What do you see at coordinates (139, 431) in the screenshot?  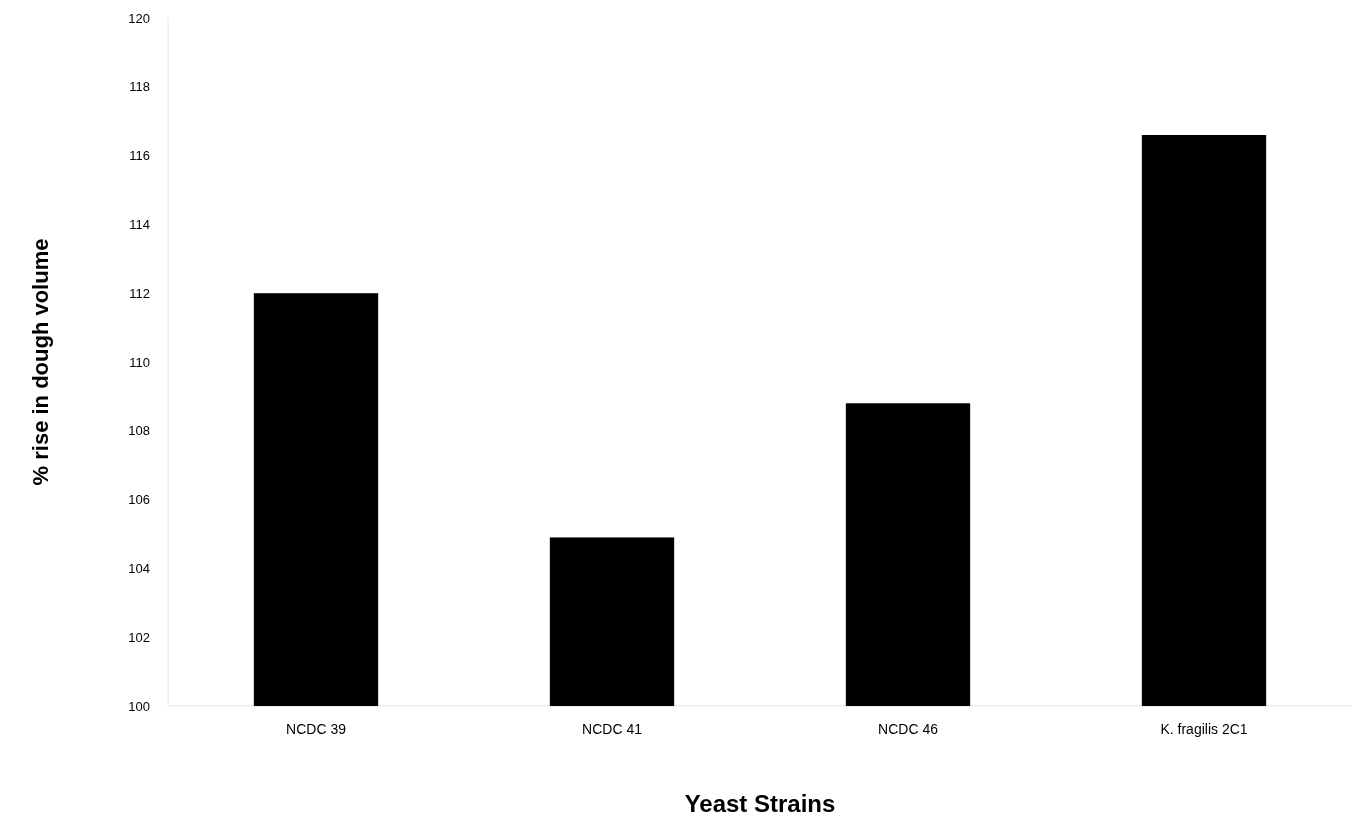 I see `y-tick-label: 108` at bounding box center [139, 431].